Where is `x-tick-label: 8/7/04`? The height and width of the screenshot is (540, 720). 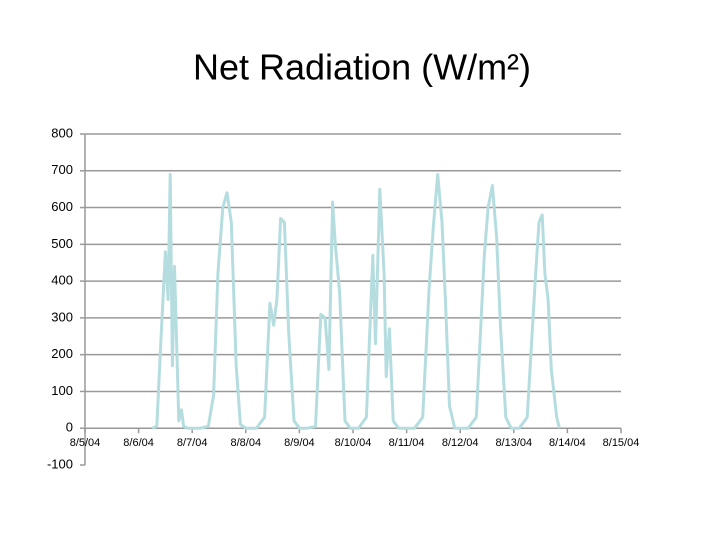 x-tick-label: 8/7/04 is located at coordinates (192, 443).